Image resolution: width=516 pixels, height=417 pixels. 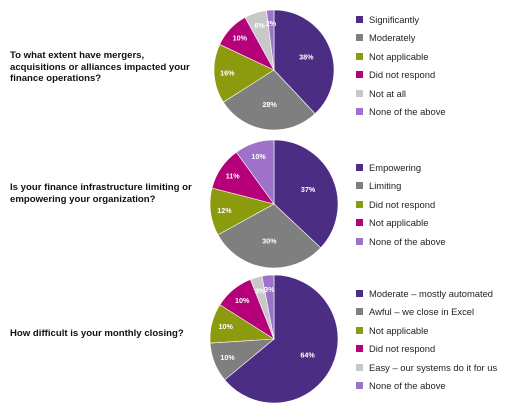 What do you see at coordinates (269, 240) in the screenshot?
I see `slice-percent-label: 30%` at bounding box center [269, 240].